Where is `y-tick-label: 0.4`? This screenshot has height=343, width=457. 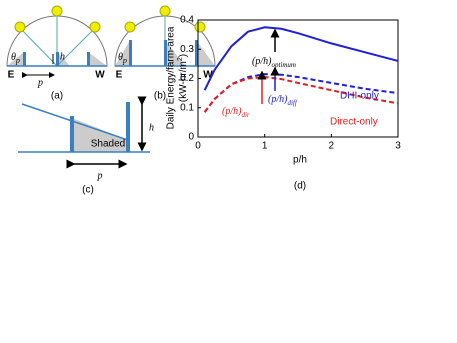
y-tick-label: 0.4 is located at coordinates (187, 20).